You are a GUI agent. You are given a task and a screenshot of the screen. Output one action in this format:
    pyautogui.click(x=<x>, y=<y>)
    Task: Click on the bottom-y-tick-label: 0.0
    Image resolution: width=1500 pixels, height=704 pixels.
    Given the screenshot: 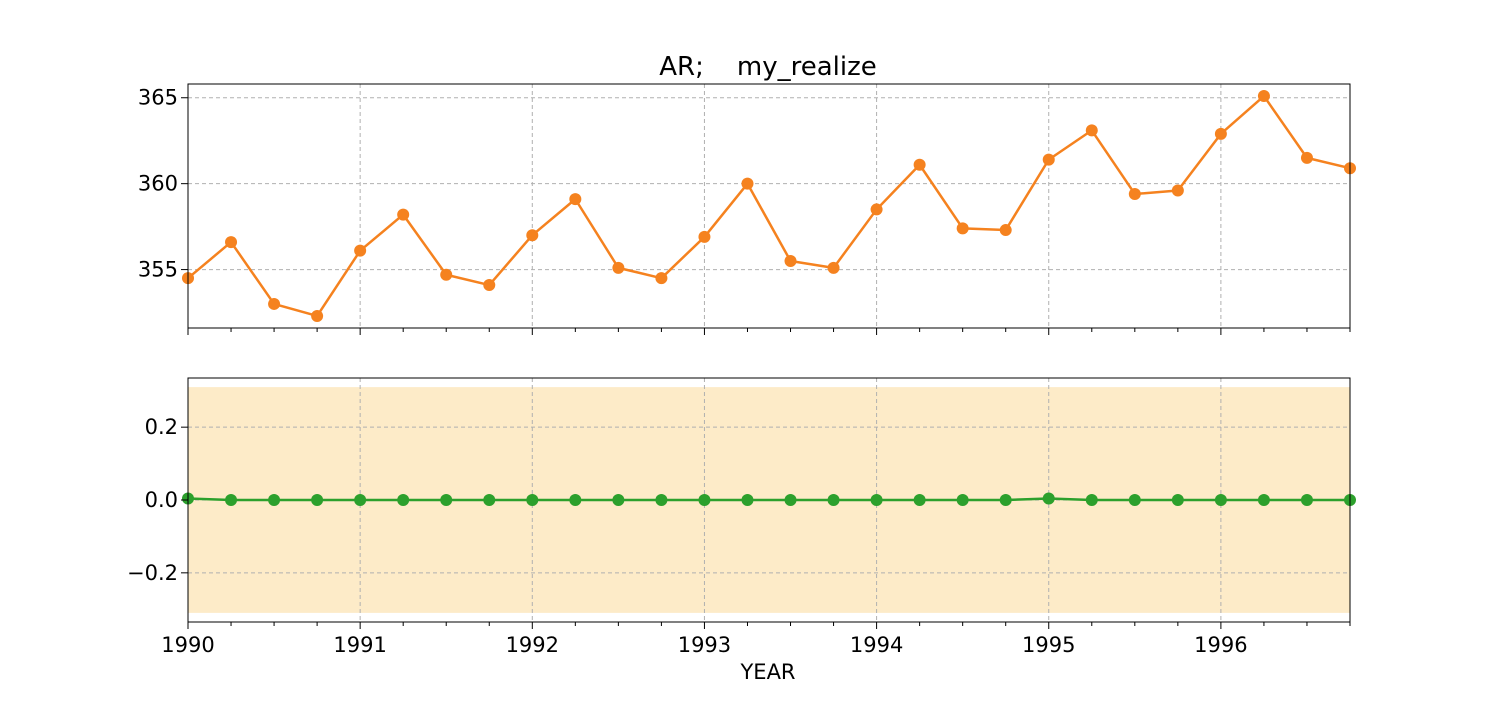 What is the action you would take?
    pyautogui.click(x=161, y=500)
    